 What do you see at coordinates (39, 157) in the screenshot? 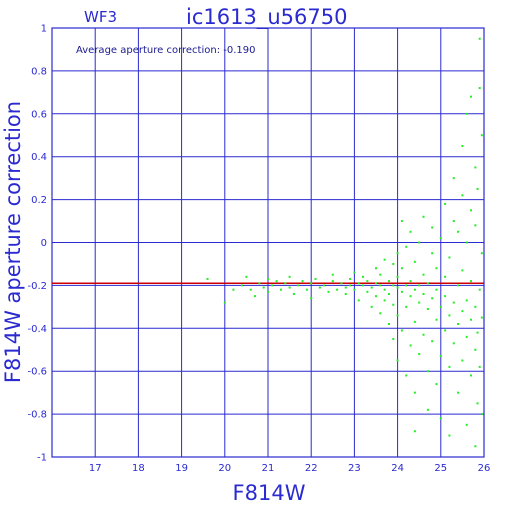
I see `y-tick-label: 0.4` at bounding box center [39, 157].